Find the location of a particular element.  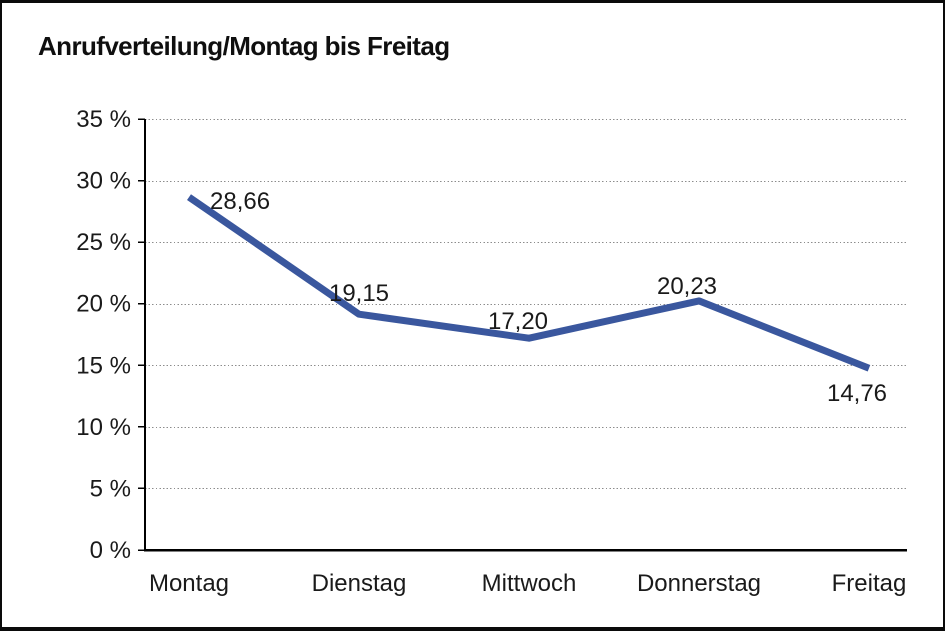

y-axis-label: 20 % is located at coordinates (103, 304).